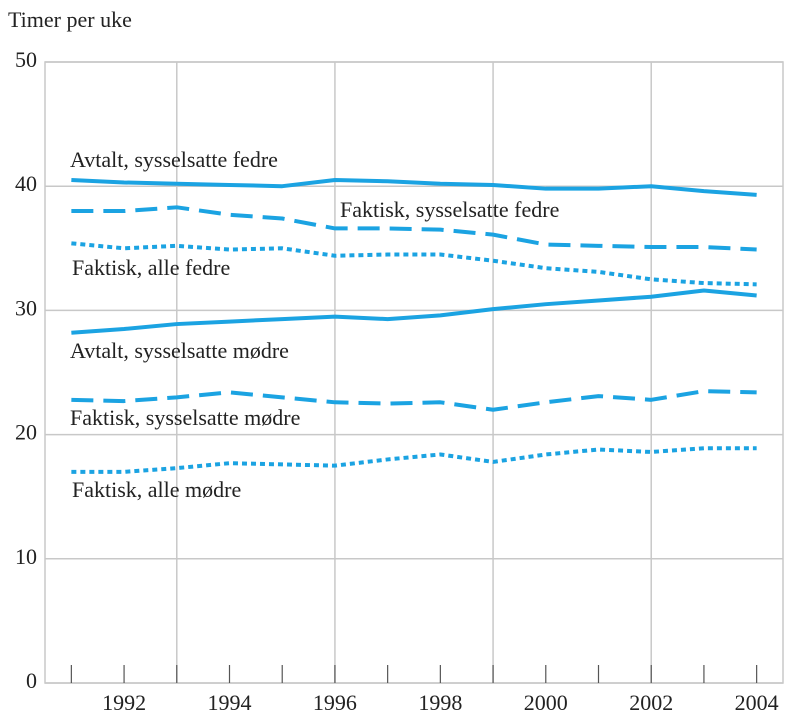 This screenshot has width=786, height=719. Describe the element at coordinates (185, 417) in the screenshot. I see `series-label: Faktisk, sysselsatte mødre` at that location.